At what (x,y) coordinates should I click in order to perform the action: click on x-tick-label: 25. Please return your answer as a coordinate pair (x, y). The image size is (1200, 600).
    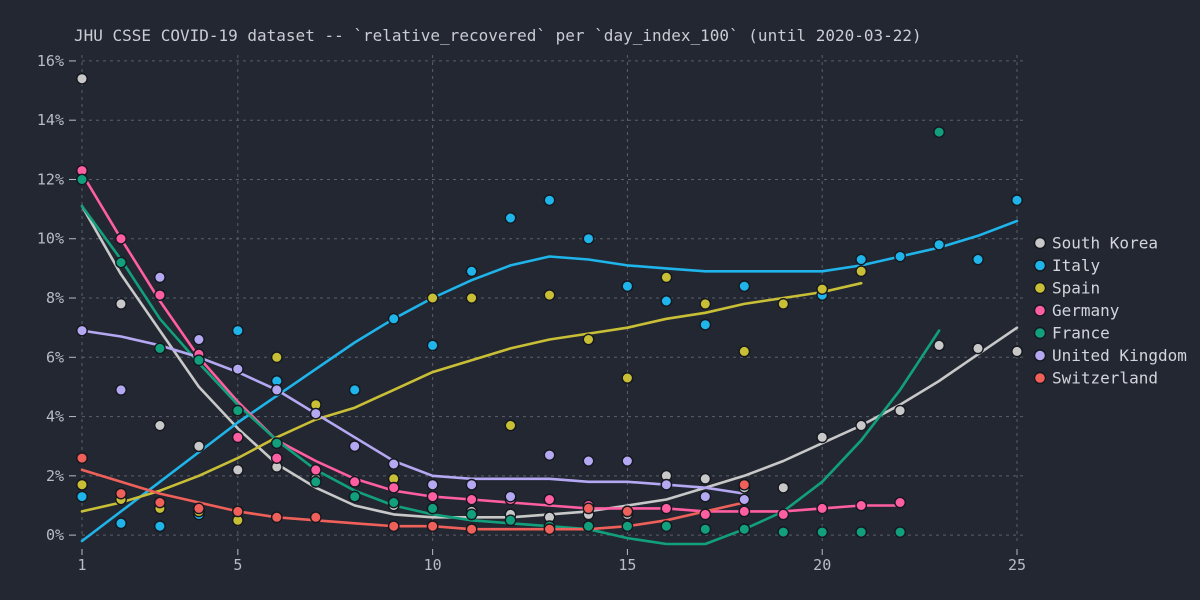
    Looking at the image, I should click on (1017, 565).